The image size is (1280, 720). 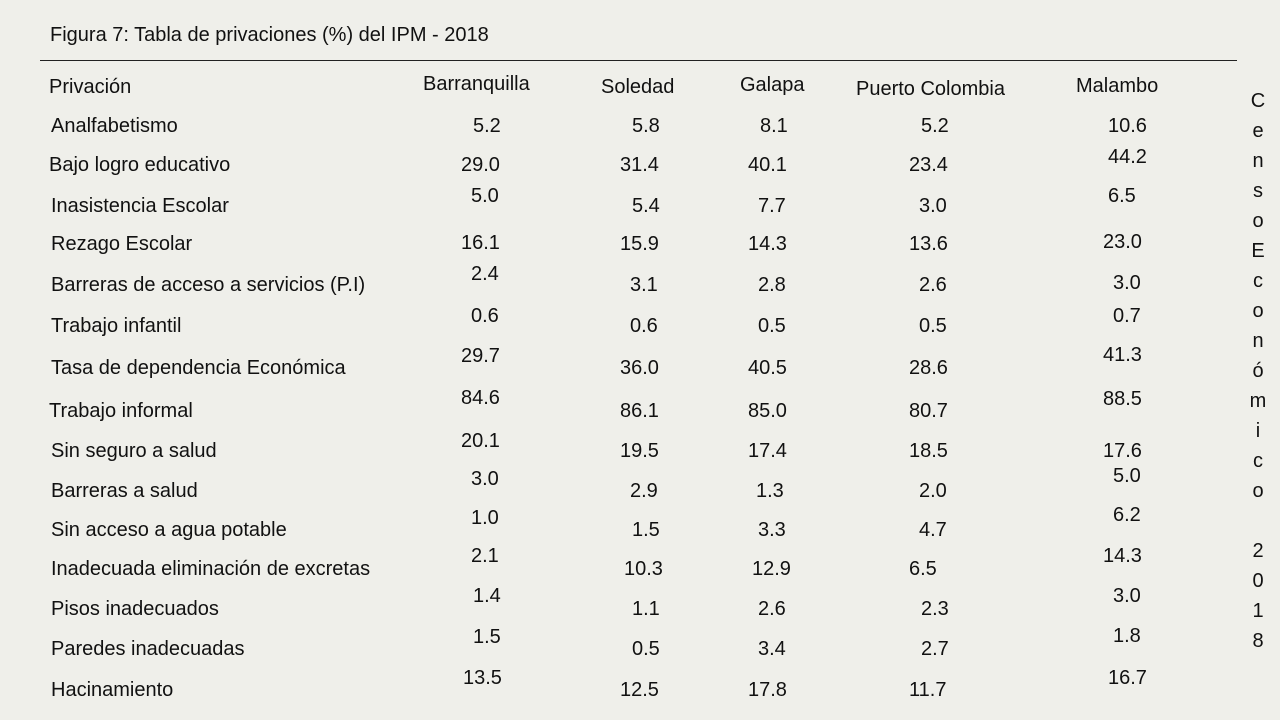 I want to click on table-cell: 2.8, so click(x=772, y=285).